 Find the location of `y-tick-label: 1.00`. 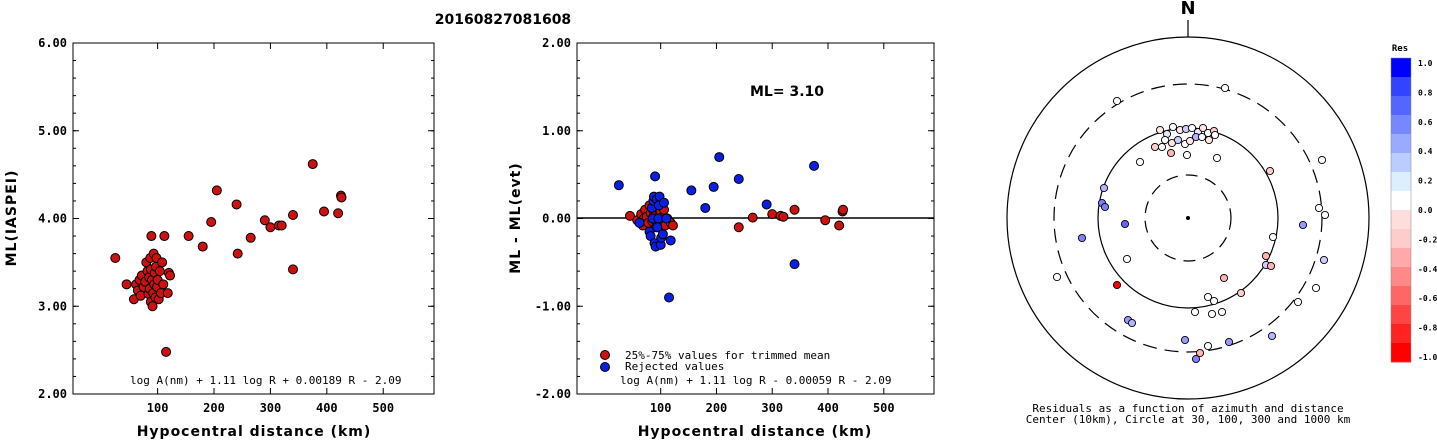

y-tick-label: 1.00 is located at coordinates (556, 131).